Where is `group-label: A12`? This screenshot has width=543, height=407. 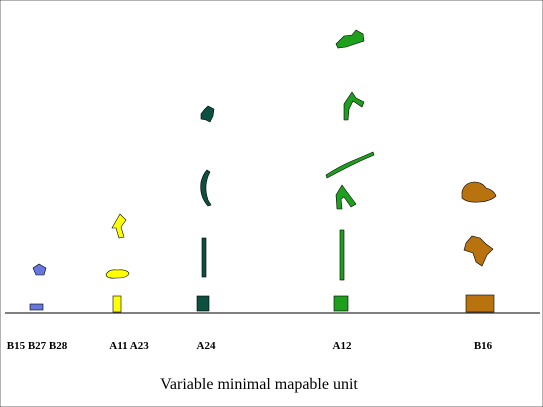
group-label: A12 is located at coordinates (342, 346).